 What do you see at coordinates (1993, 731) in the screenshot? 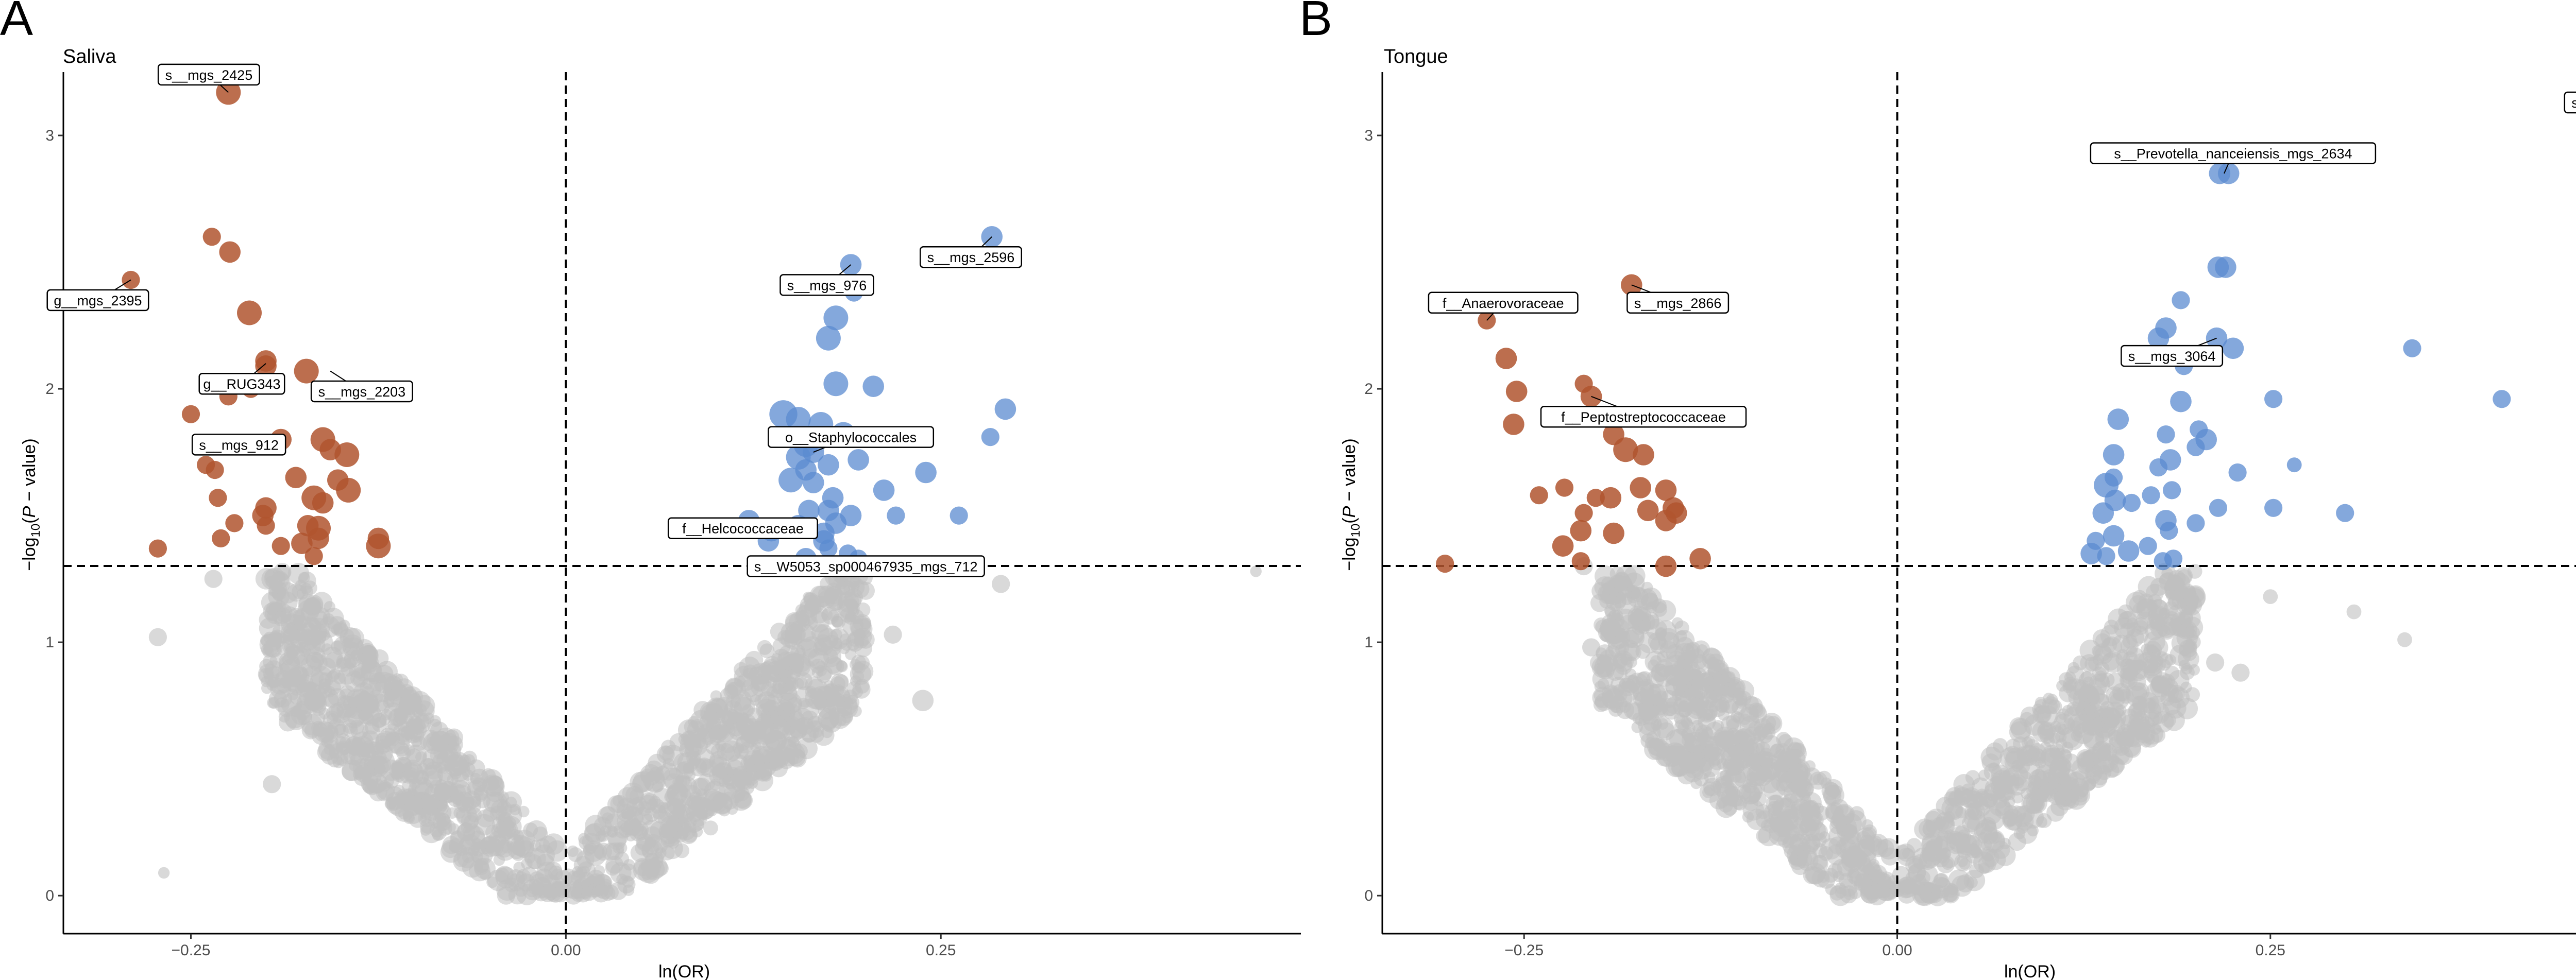
I see `nonsignificant-points` at bounding box center [1993, 731].